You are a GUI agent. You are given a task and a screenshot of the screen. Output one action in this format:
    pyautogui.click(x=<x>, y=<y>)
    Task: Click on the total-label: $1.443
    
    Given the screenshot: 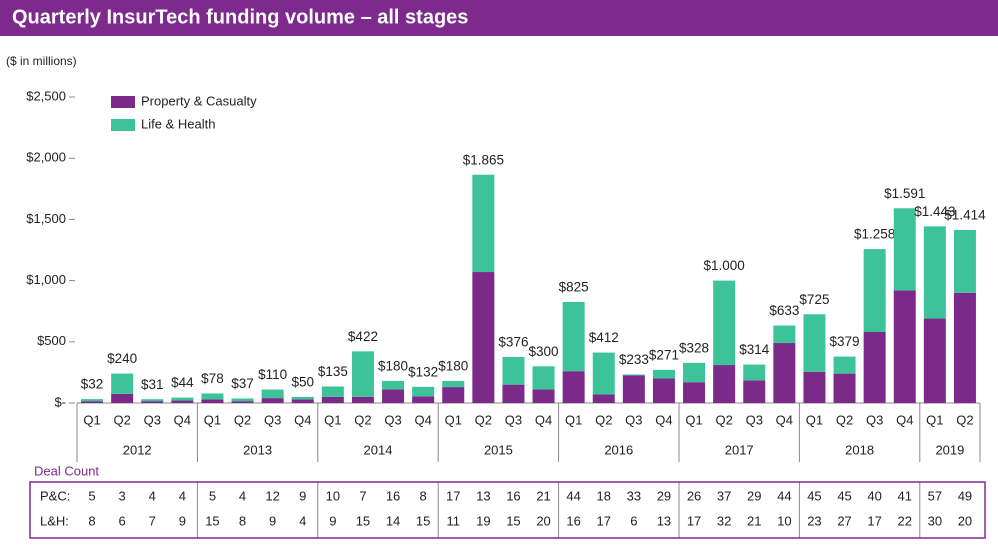 What is the action you would take?
    pyautogui.click(x=934, y=211)
    